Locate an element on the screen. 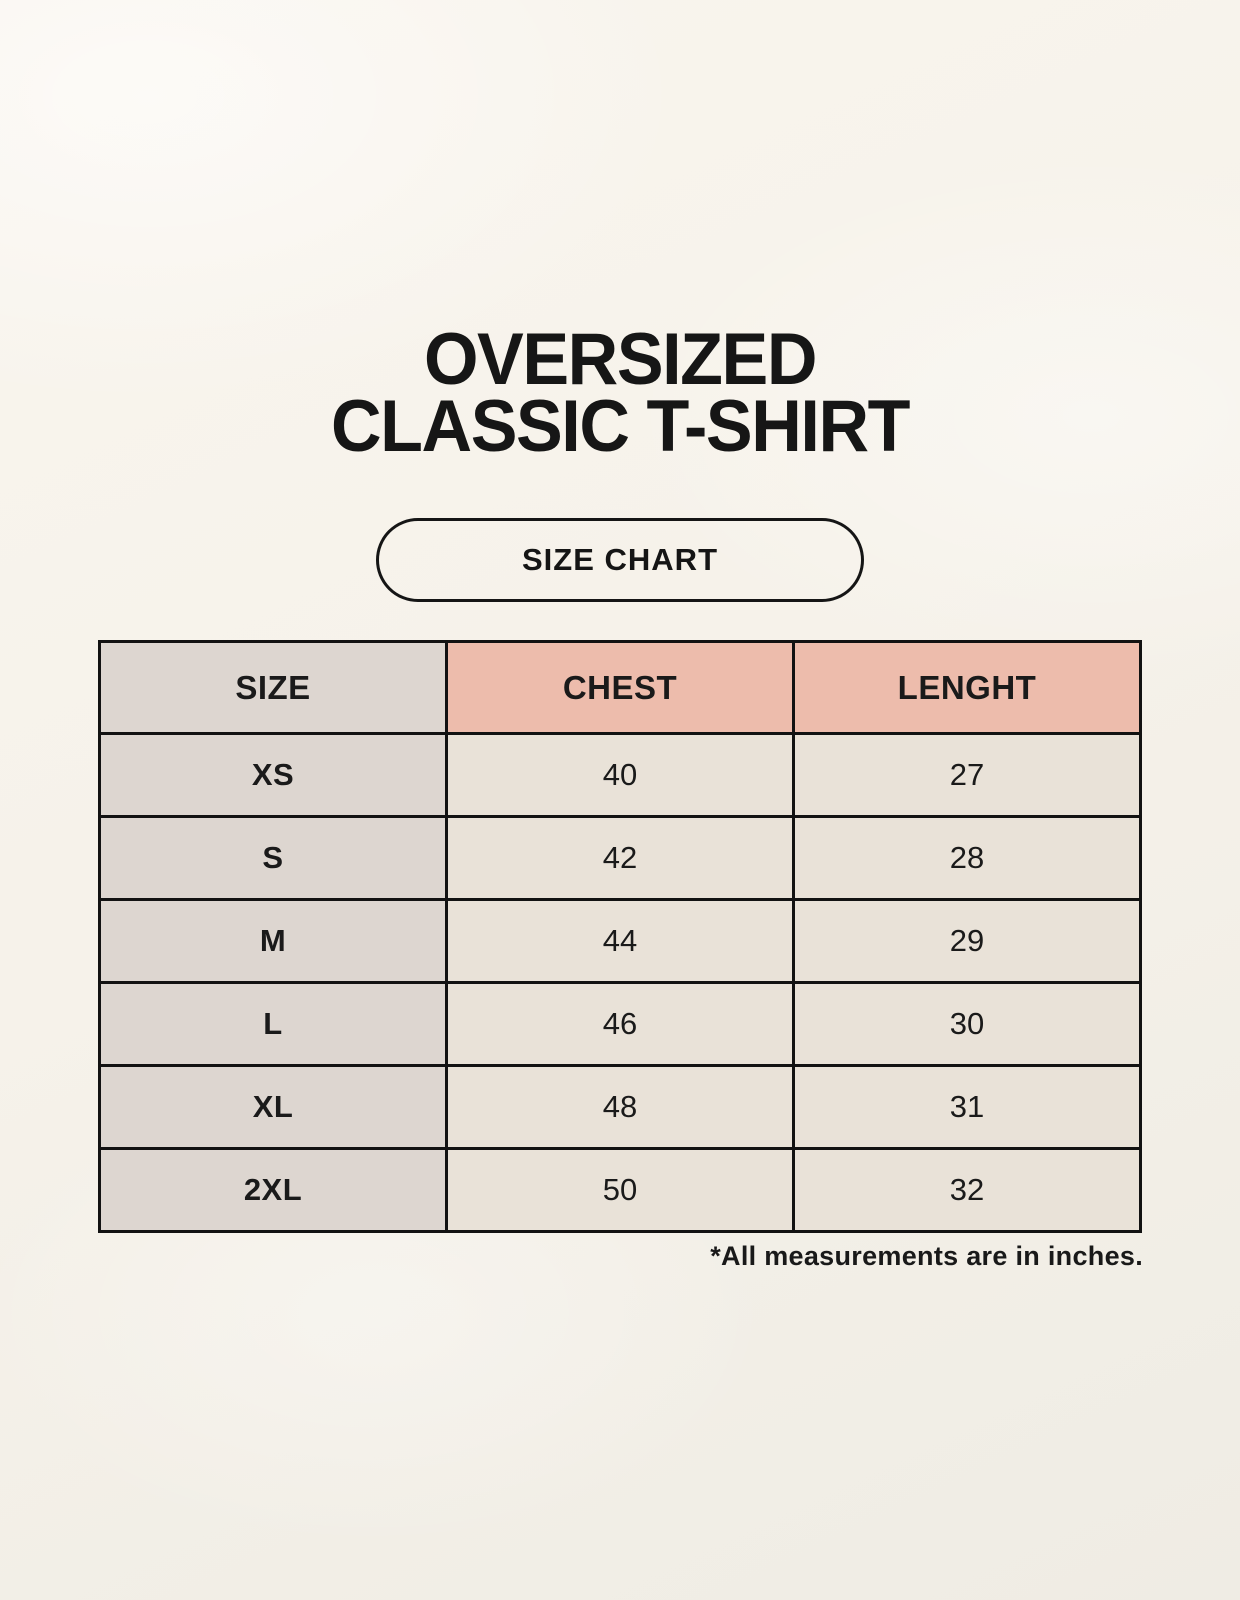 This screenshot has height=1600, width=1240. chest-value: 42 is located at coordinates (620, 858).